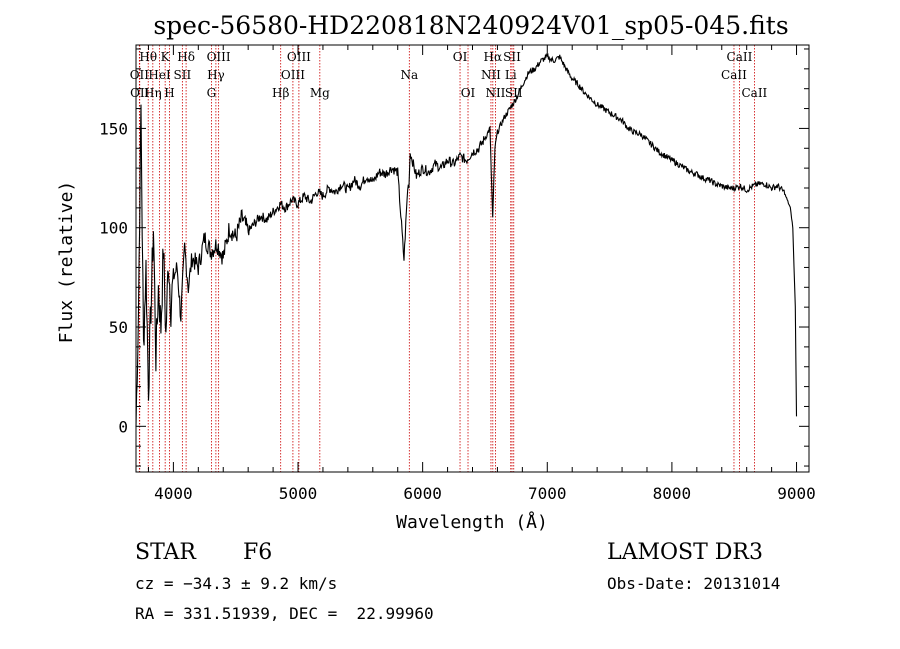 The height and width of the screenshot is (649, 900). What do you see at coordinates (422, 493) in the screenshot?
I see `x-tick-label: 6000` at bounding box center [422, 493].